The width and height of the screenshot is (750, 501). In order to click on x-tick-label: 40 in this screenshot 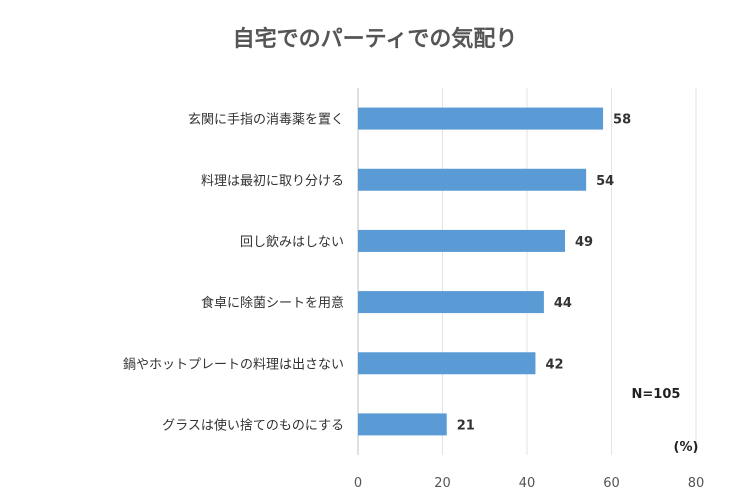, I will do `click(527, 483)`.